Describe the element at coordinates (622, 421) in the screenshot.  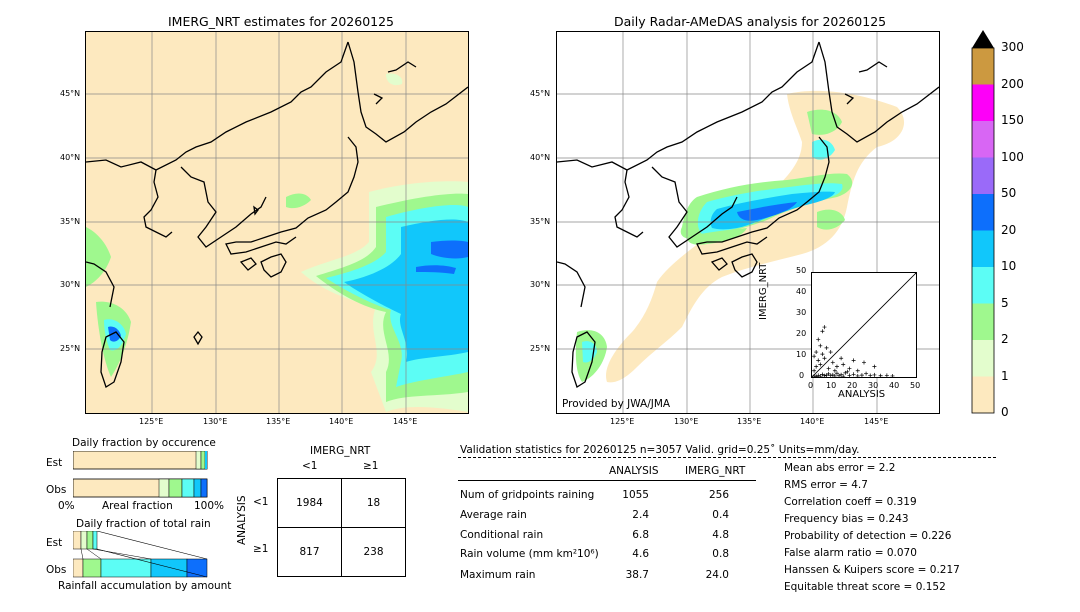
I see `right-lon-label: 125°E` at that location.